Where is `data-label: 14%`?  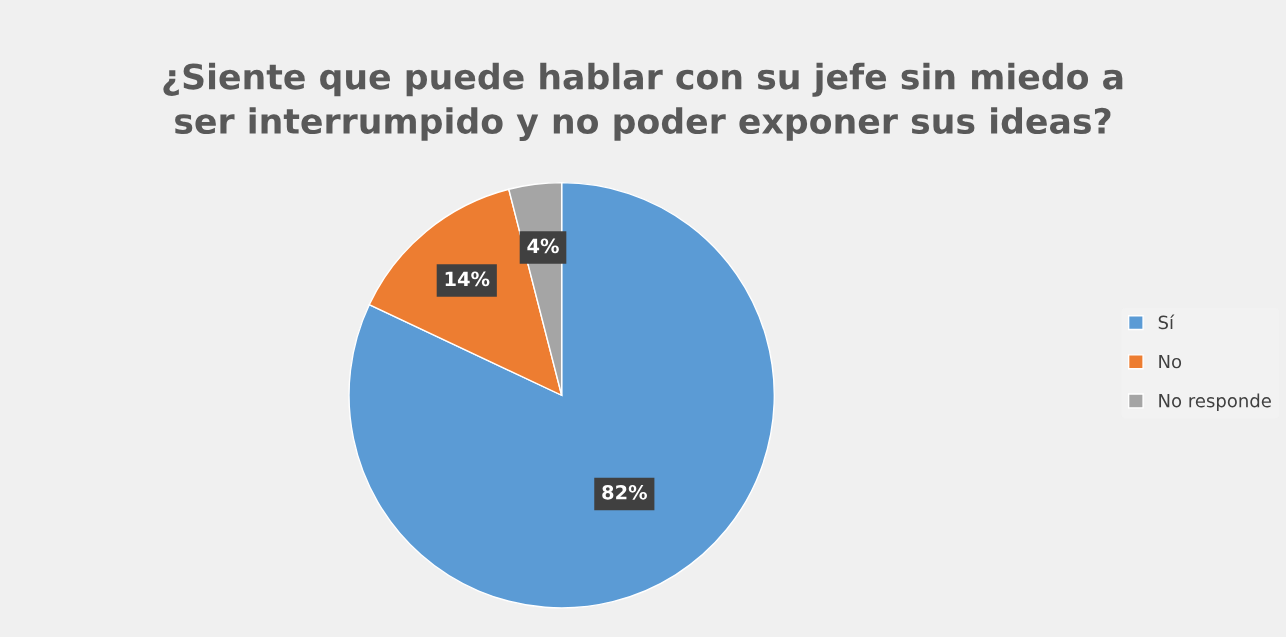
data-label: 14% is located at coordinates (467, 279).